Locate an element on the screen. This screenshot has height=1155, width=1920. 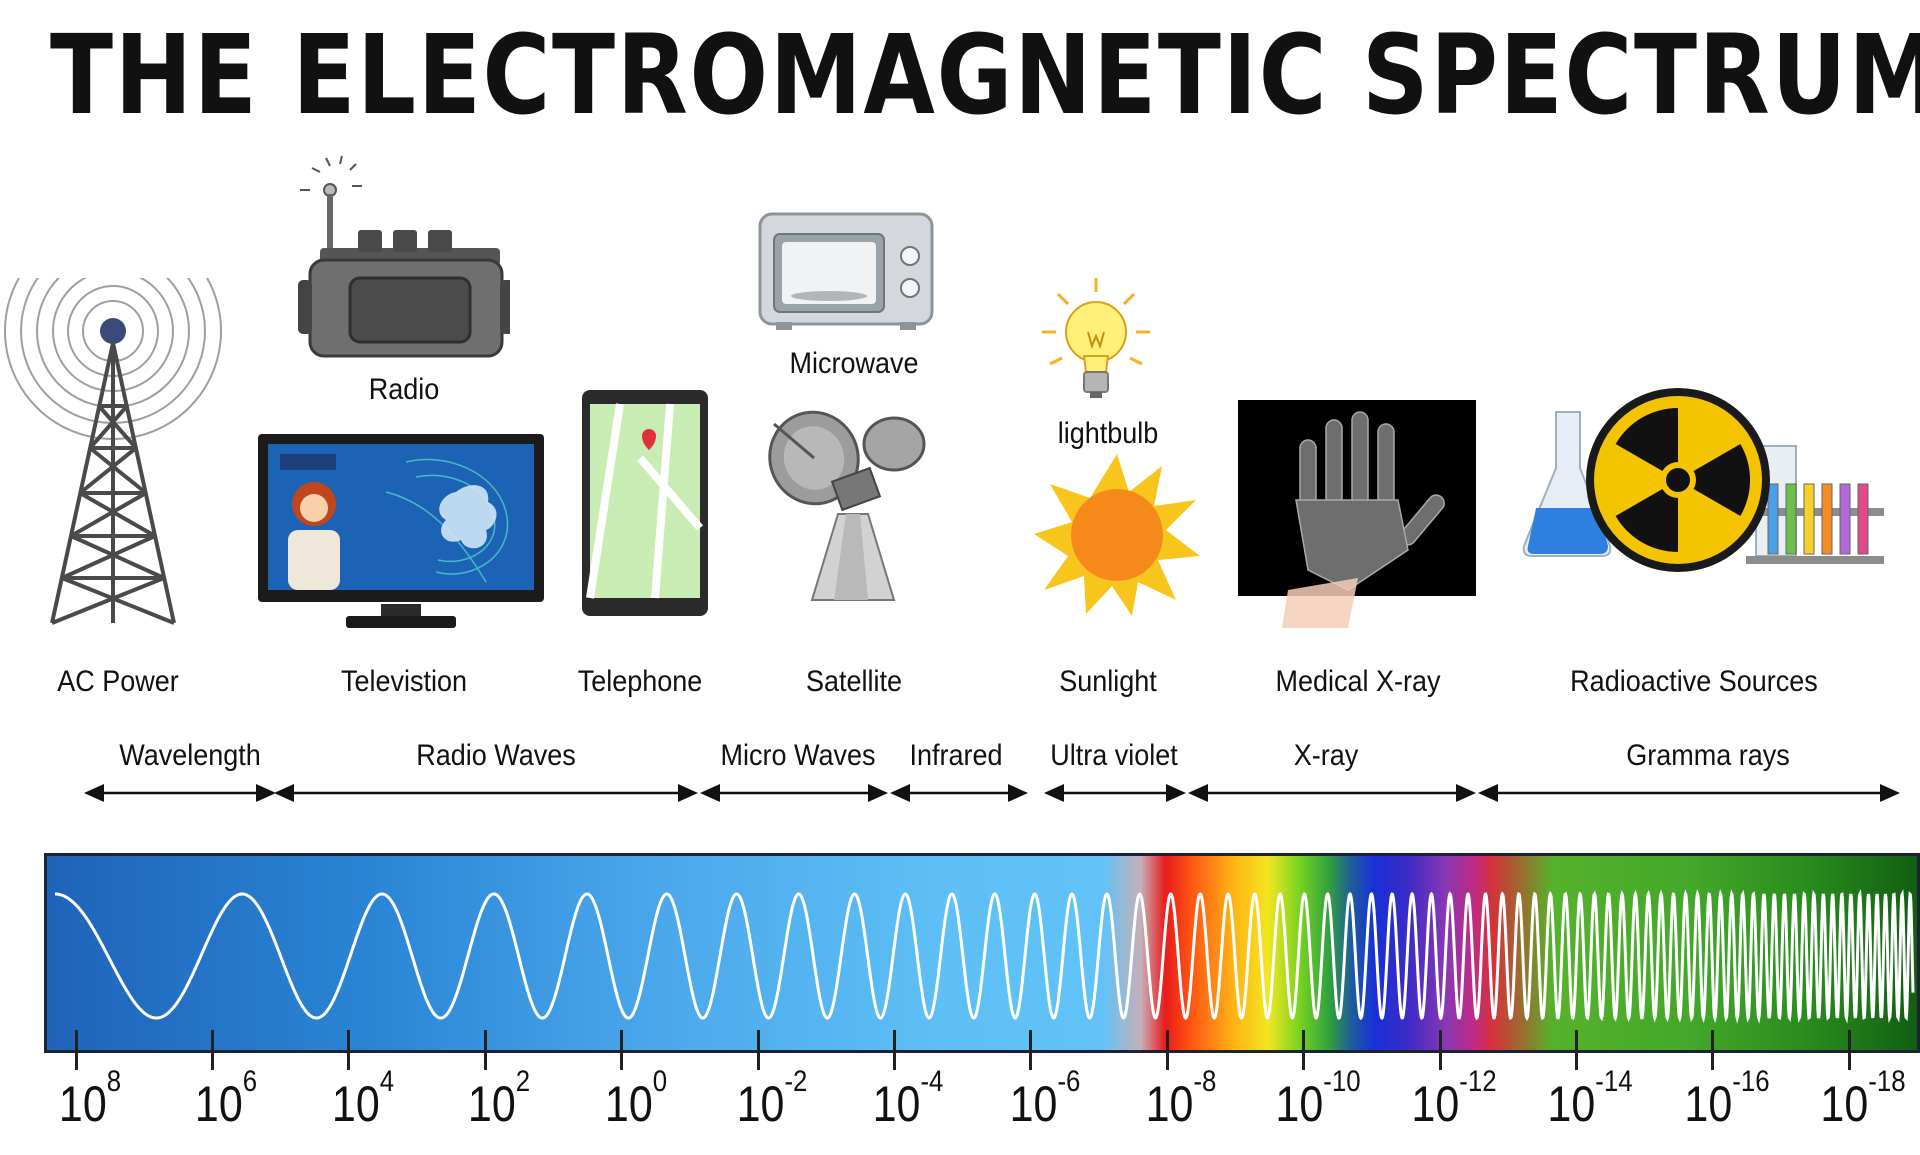
wave-curve is located at coordinates (985, 956).